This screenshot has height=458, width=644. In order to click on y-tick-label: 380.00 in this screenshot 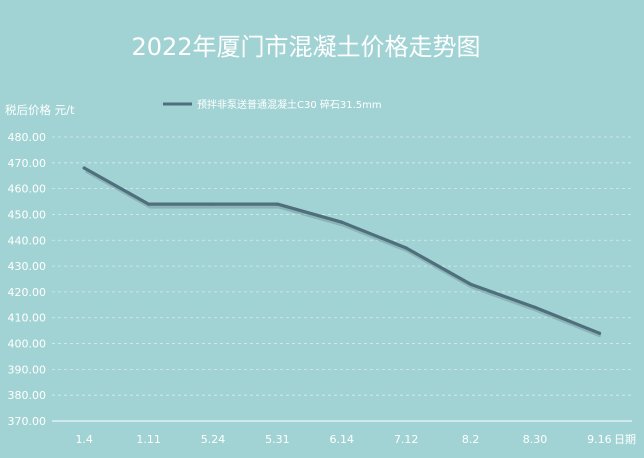, I will do `click(27, 395)`.